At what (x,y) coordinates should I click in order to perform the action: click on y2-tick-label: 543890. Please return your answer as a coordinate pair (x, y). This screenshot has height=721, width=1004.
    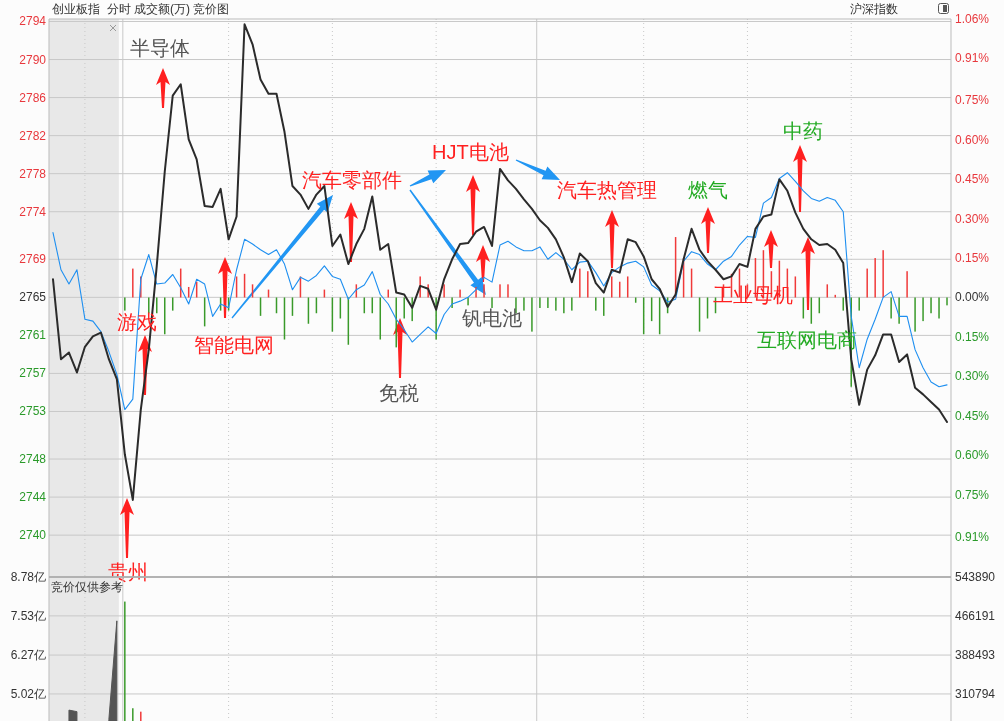
    Looking at the image, I should click on (975, 577).